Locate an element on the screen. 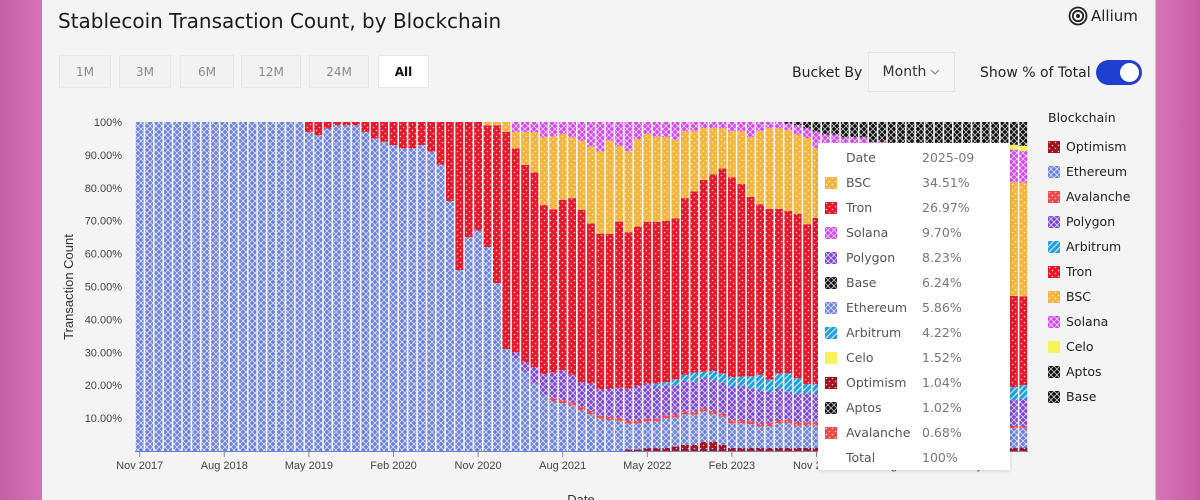  range-6m-button: 6M is located at coordinates (207, 71).